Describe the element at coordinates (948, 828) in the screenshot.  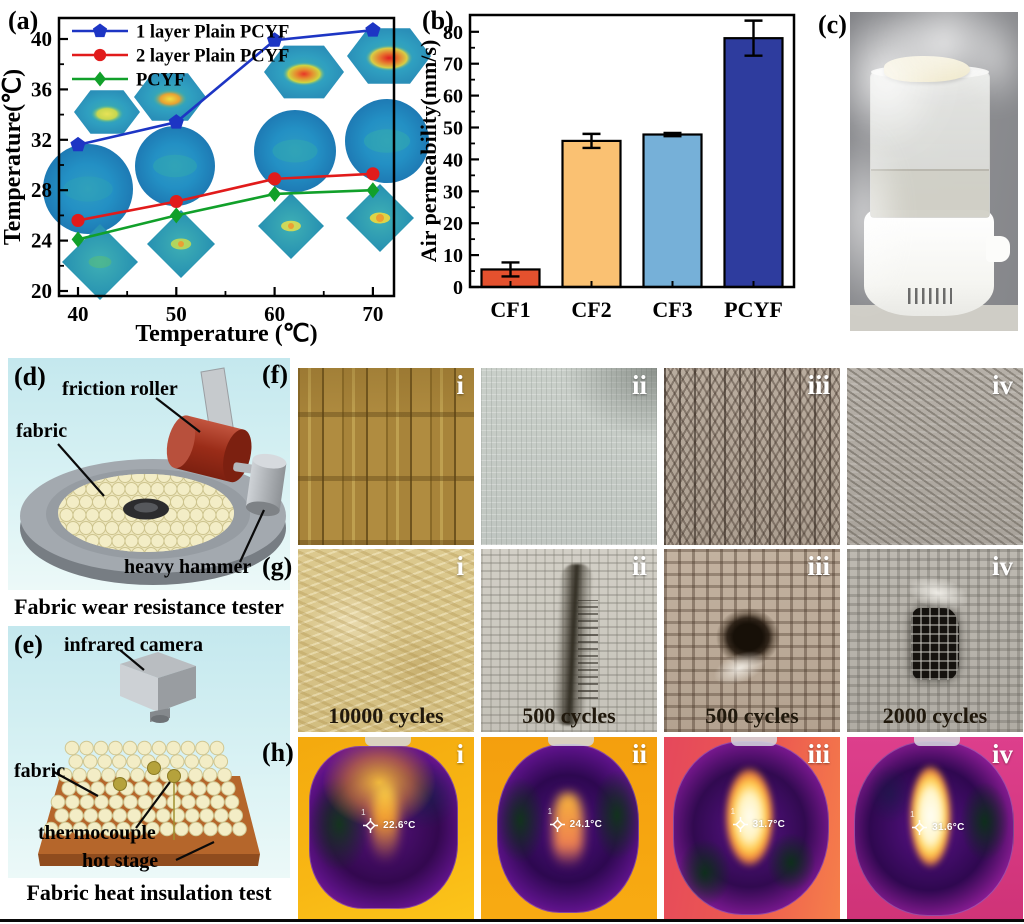
I see `temperature-reading: 31.6°C` at that location.